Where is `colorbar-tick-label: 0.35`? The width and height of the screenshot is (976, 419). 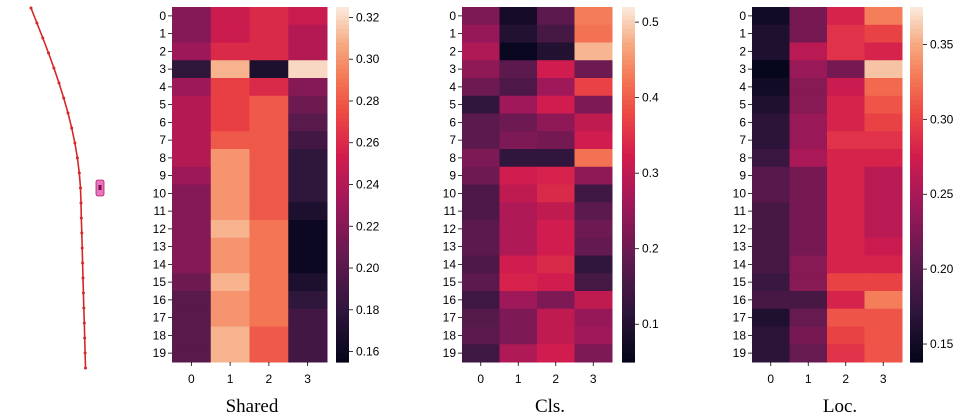
colorbar-tick-label: 0.35 is located at coordinates (942, 44).